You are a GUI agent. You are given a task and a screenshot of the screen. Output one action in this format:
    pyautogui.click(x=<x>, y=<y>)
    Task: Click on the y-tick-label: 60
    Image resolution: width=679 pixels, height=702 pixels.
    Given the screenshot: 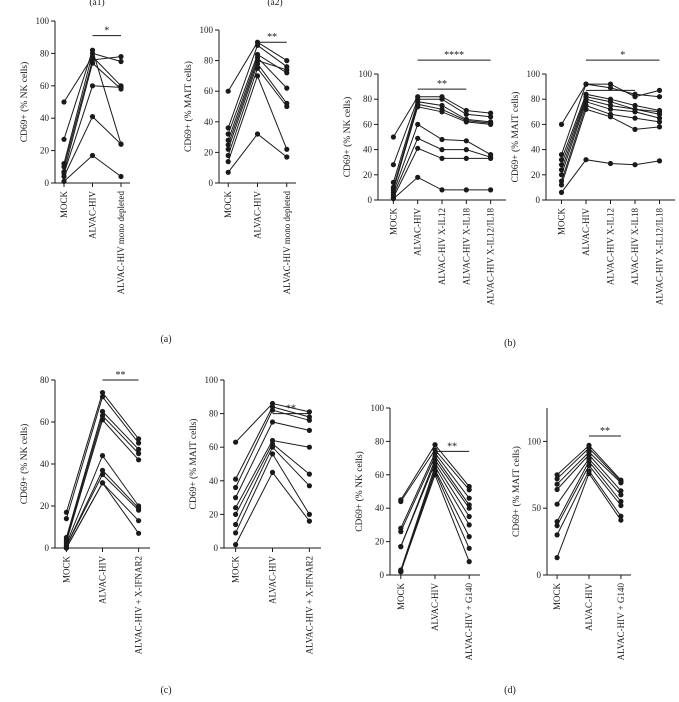 What is the action you would take?
    pyautogui.click(x=368, y=124)
    